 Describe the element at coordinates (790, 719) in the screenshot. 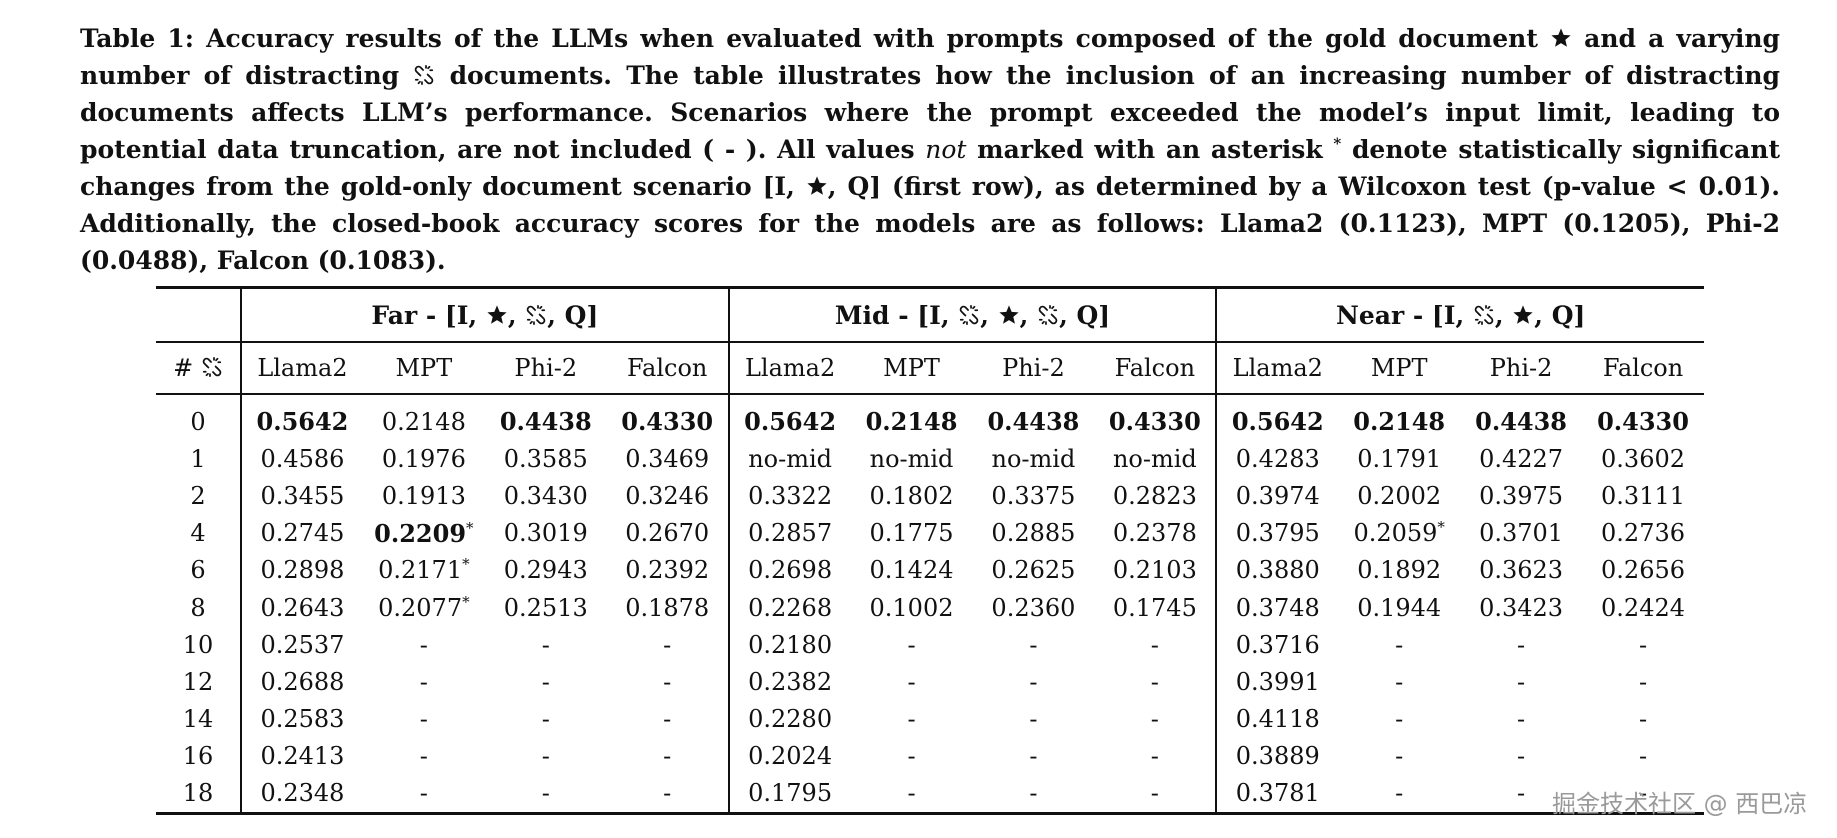

I see `cell-value: 0.2280` at that location.